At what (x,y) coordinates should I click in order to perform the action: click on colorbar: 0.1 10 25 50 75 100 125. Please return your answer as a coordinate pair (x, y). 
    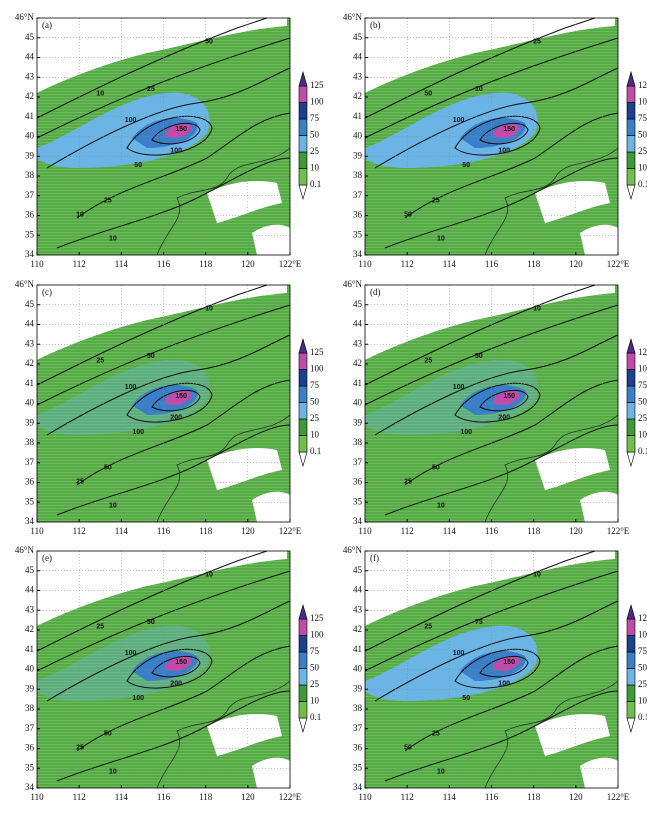
    Looking at the image, I should click on (636, 668).